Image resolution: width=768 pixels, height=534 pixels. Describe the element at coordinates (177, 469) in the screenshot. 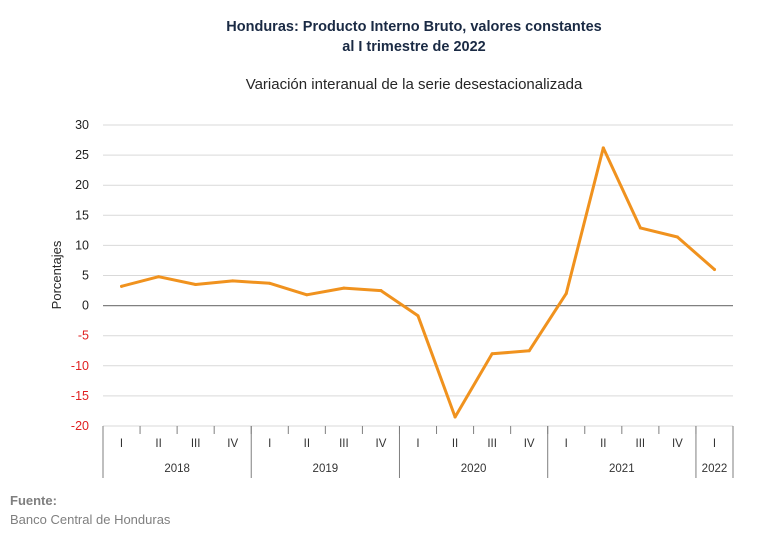

I see `x-tick-label-year: 2018` at that location.